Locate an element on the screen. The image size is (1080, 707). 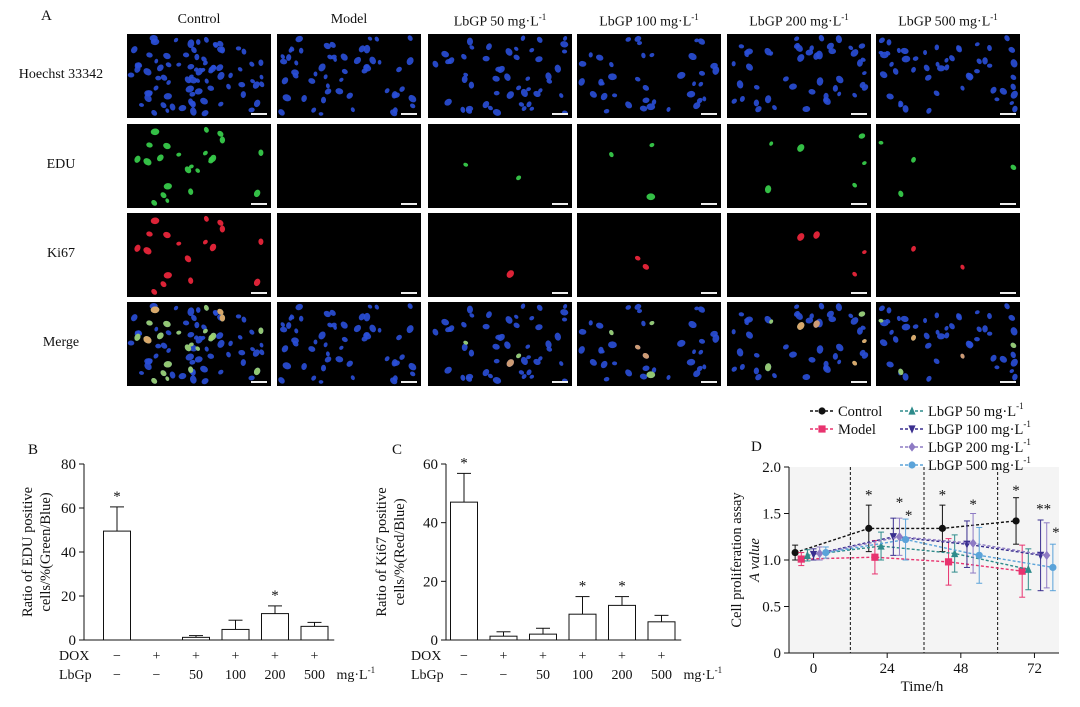
significance-star: ** is located at coordinates (1043, 510).